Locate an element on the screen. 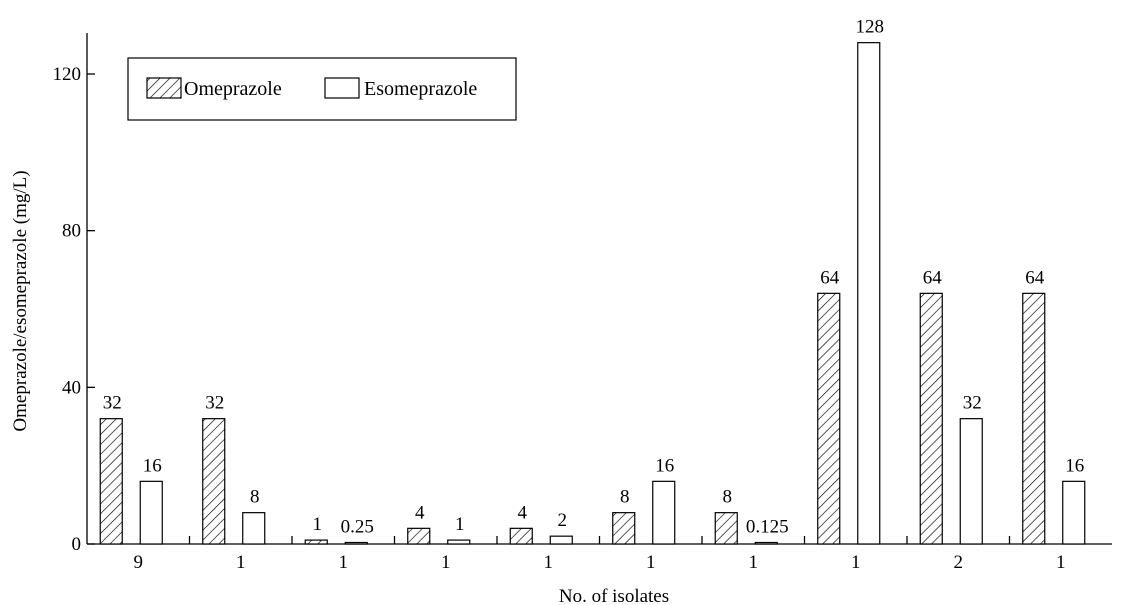 This screenshot has width=1125, height=605. legend-box is located at coordinates (322, 89).